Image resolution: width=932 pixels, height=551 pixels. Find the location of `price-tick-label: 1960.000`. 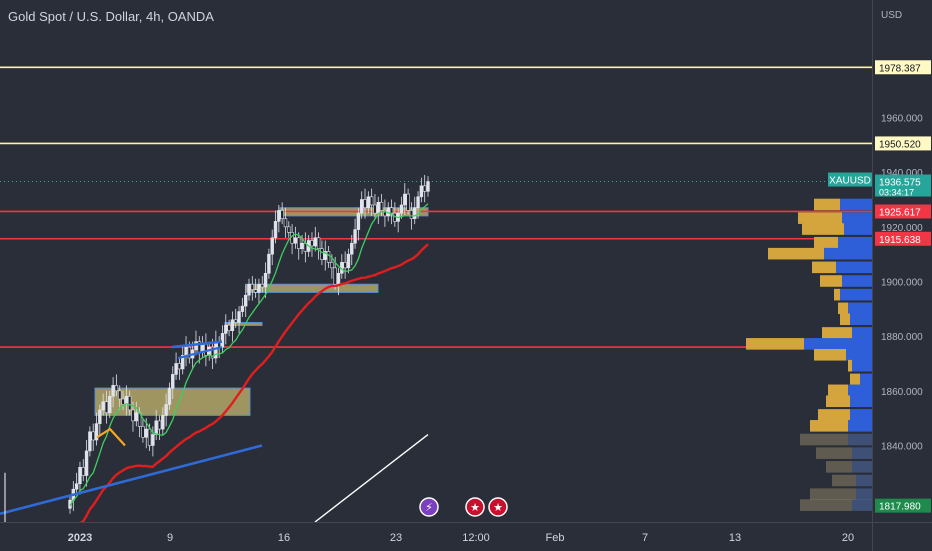

price-tick-label: 1960.000 is located at coordinates (902, 119).